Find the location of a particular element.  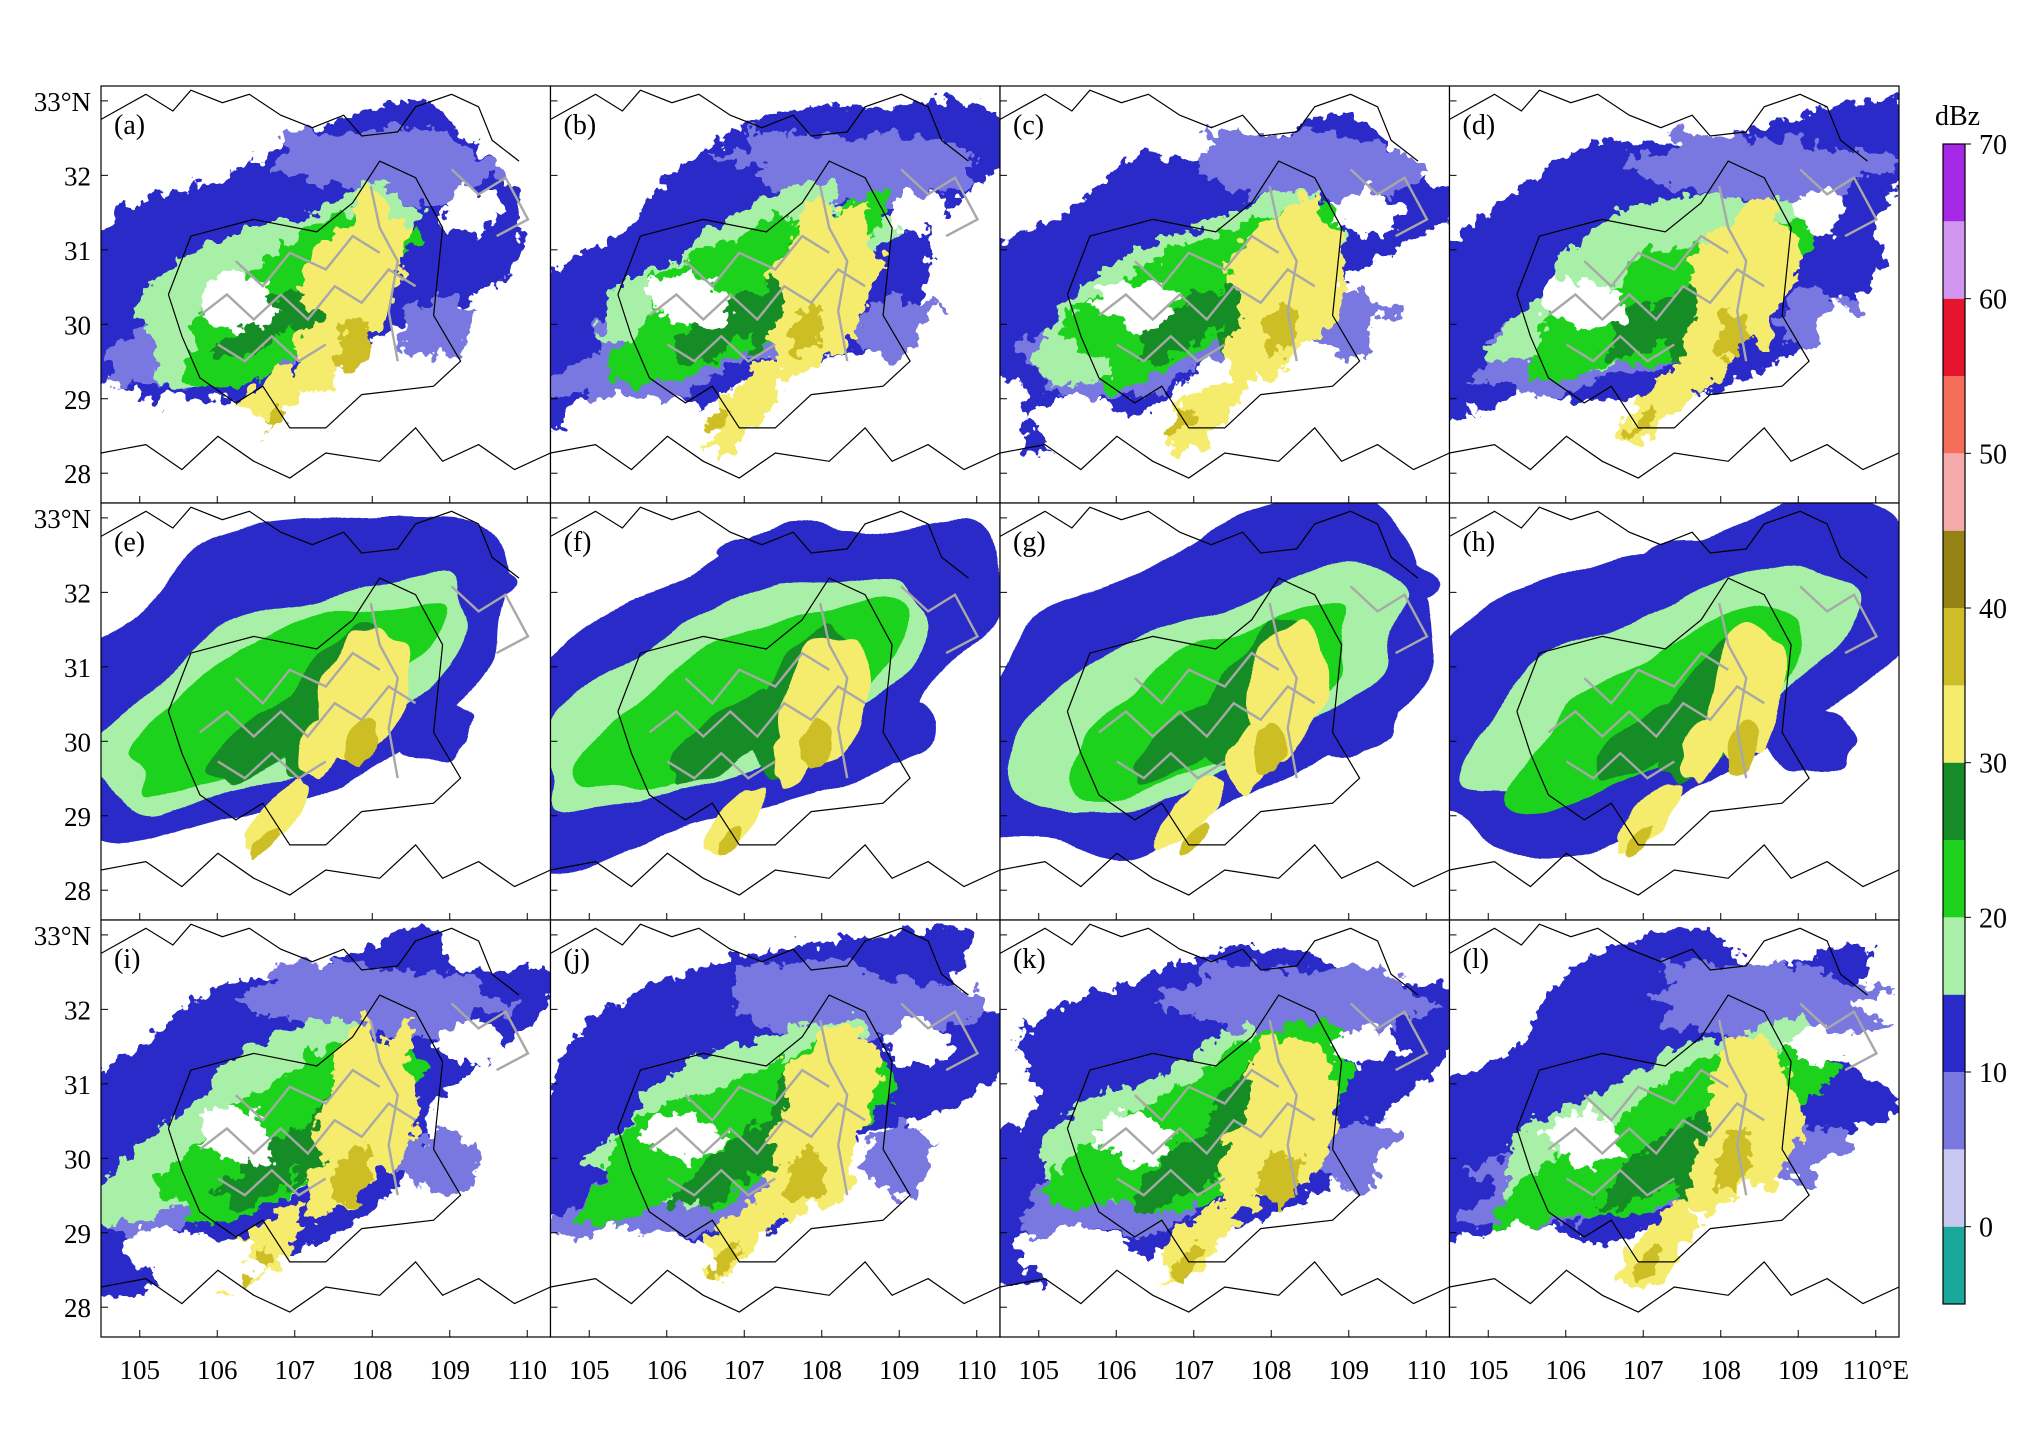

map-panel: (f) is located at coordinates (775, 711).